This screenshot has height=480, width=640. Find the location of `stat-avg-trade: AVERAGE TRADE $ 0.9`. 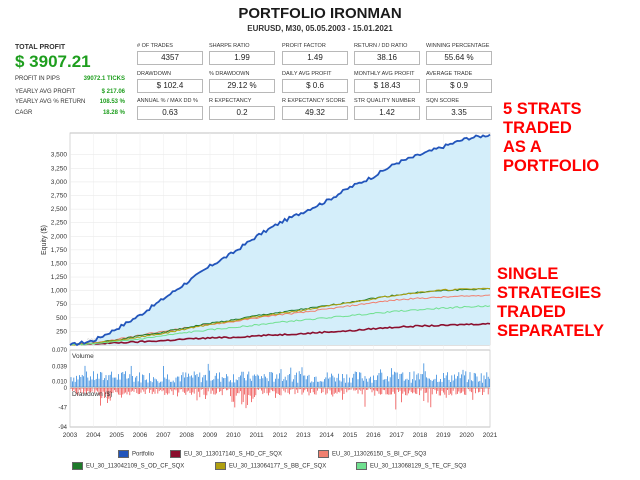

stat-avg-trade: AVERAGE TRADE $ 0.9 is located at coordinates (459, 82).